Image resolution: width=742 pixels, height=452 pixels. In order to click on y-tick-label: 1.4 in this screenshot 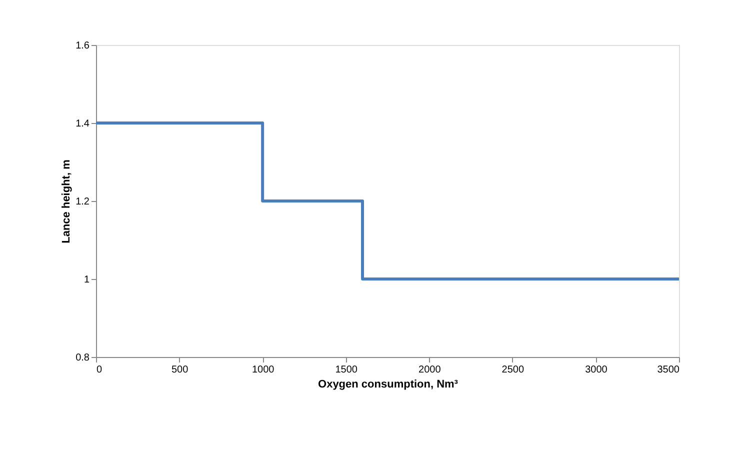, I will do `click(83, 124)`.